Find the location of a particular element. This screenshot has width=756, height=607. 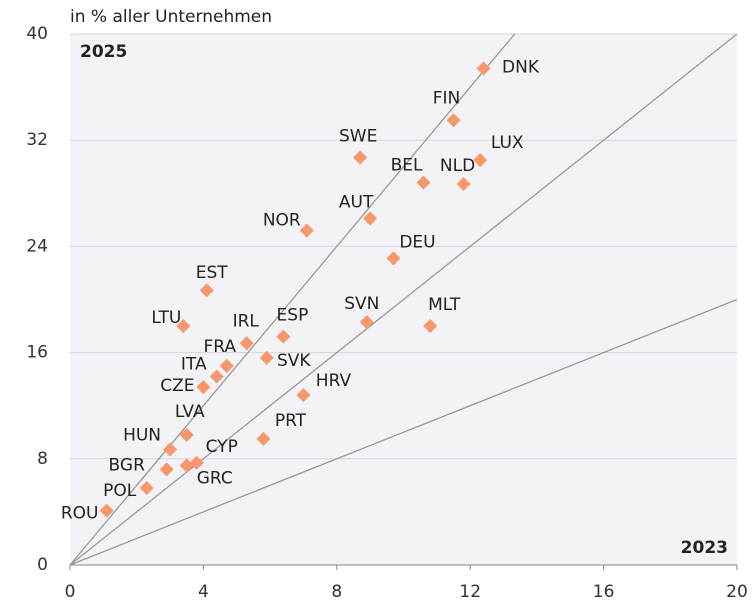

point-label: EST is located at coordinates (212, 273).